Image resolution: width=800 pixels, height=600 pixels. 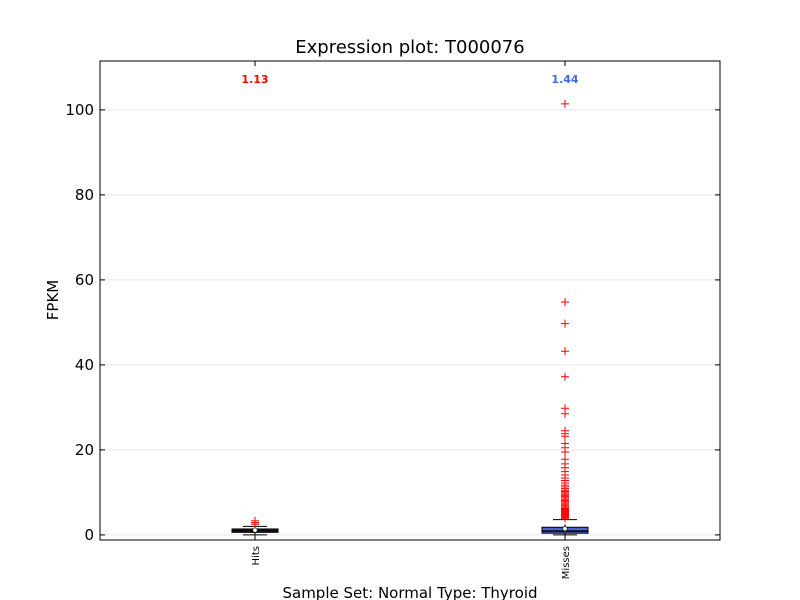 What do you see at coordinates (84, 280) in the screenshot?
I see `y-tick-label: 60` at bounding box center [84, 280].